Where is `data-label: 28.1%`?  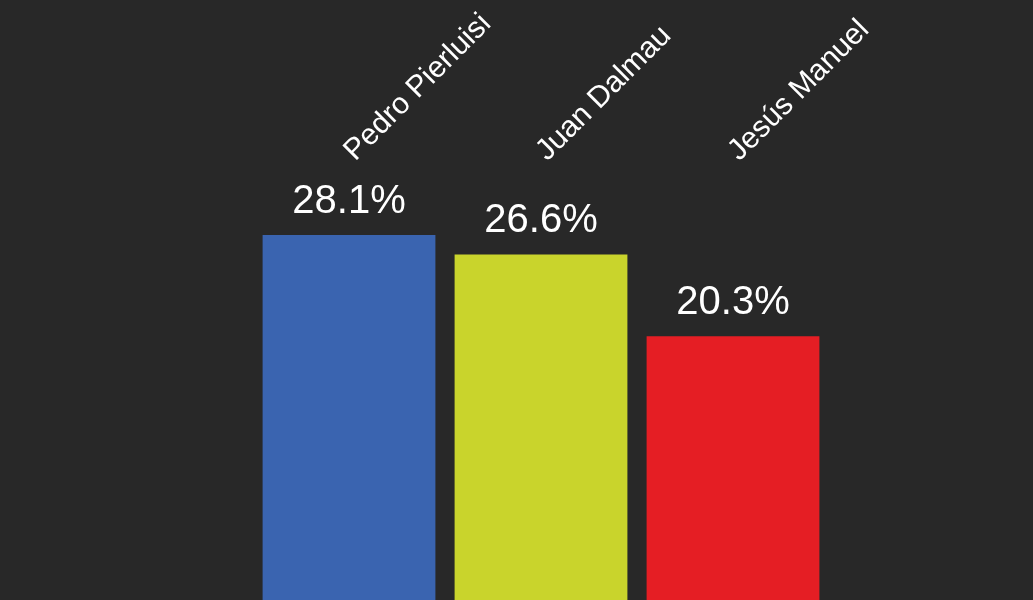
data-label: 28.1% is located at coordinates (349, 199).